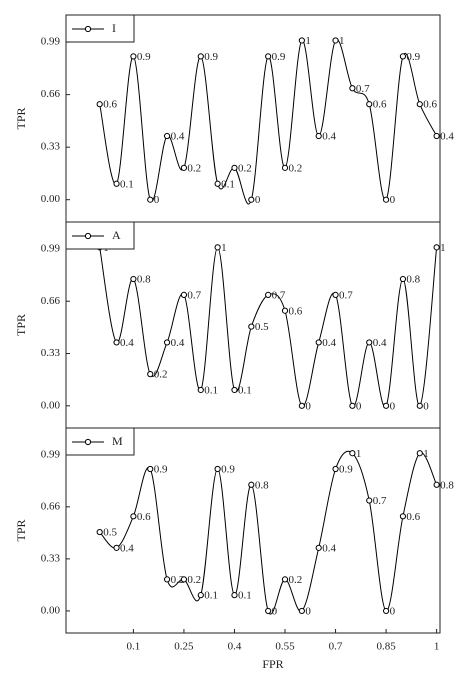 The width and height of the screenshot is (474, 687). I want to click on x-tick-label: 0.85, so click(386, 647).